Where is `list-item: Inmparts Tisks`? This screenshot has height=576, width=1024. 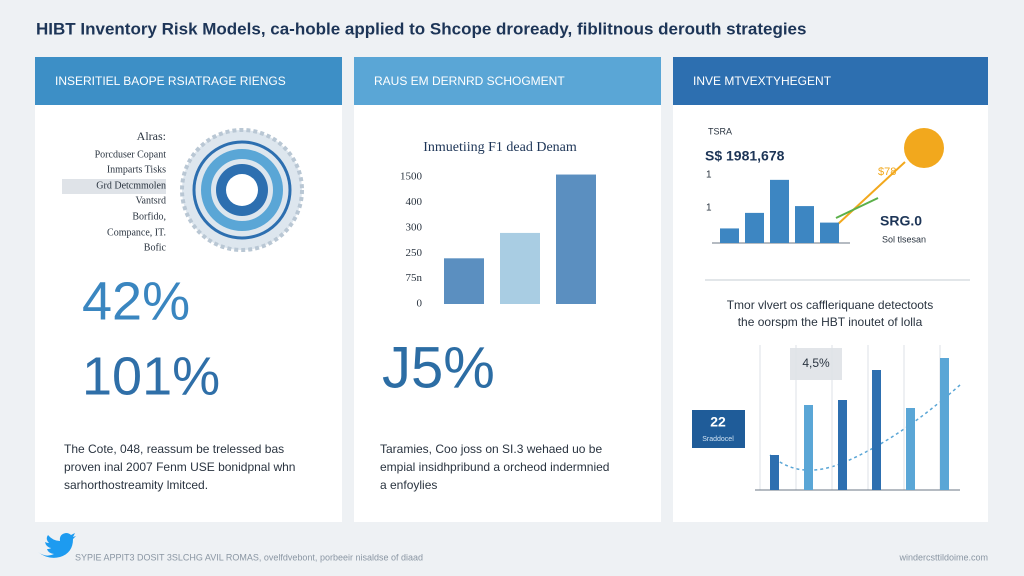 list-item: Inmparts Tisks is located at coordinates (136, 169).